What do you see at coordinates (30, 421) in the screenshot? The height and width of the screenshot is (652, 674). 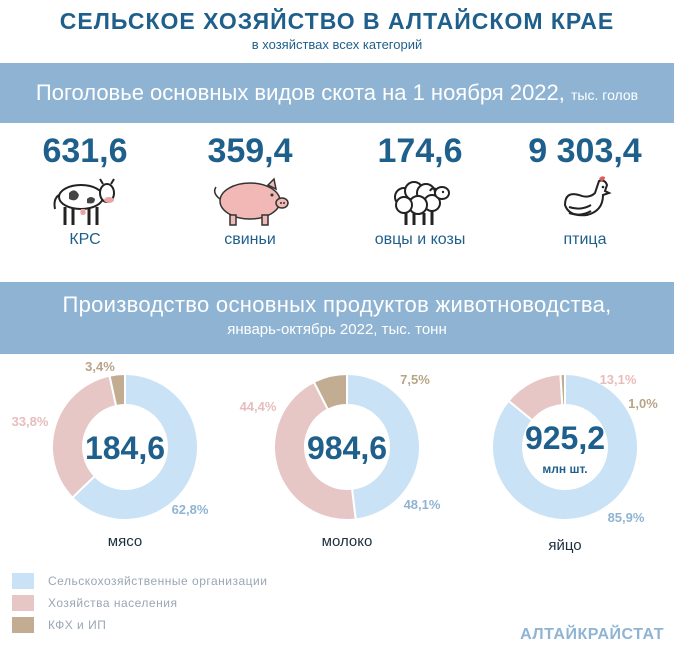 I see `slice-value-label: 33,8%` at bounding box center [30, 421].